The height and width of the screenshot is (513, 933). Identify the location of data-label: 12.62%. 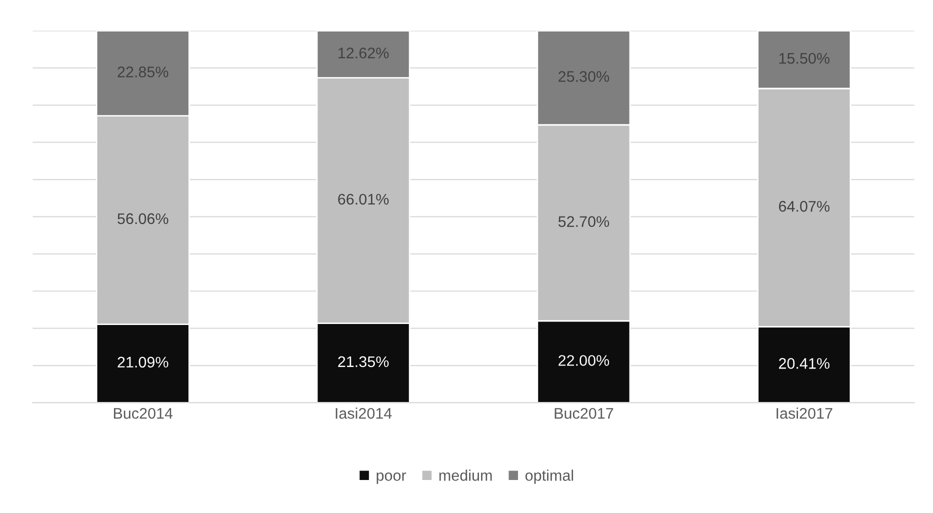
(363, 53).